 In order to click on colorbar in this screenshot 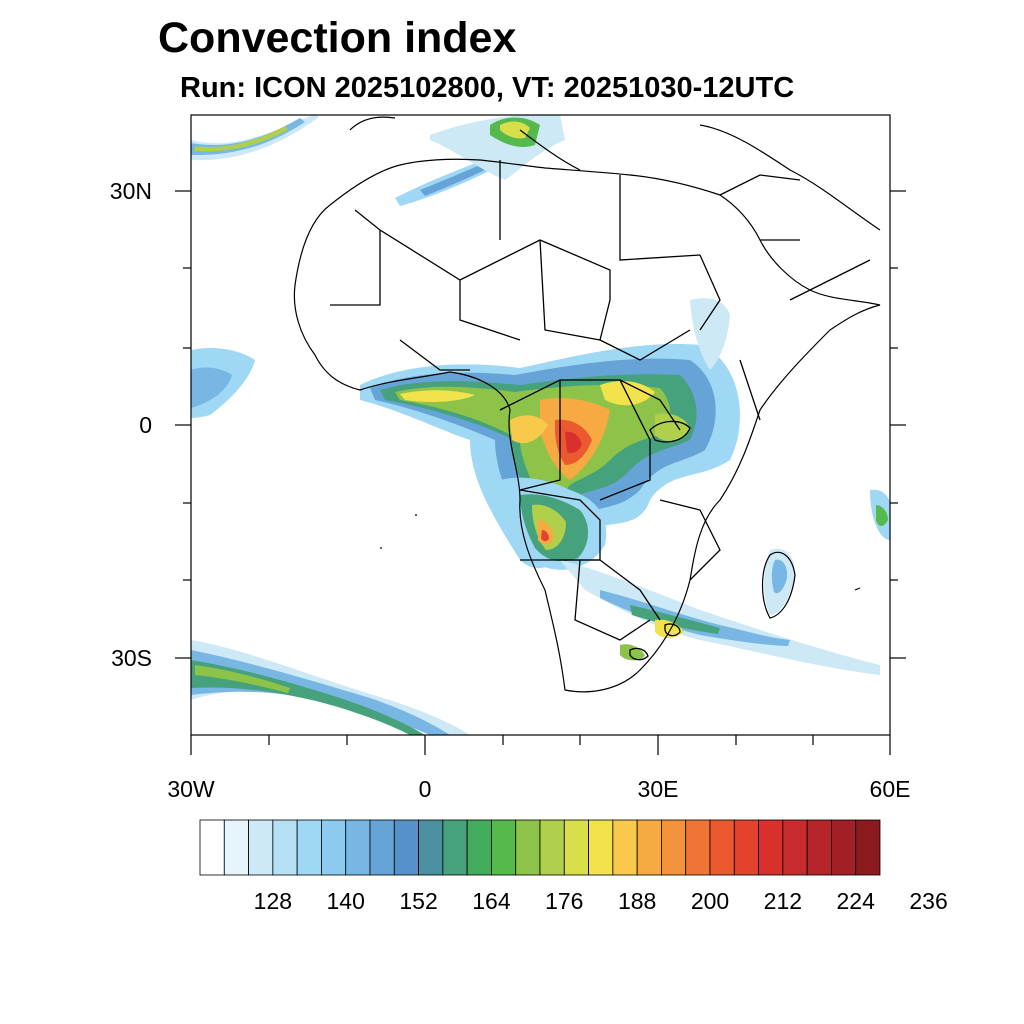, I will do `click(540, 847)`.